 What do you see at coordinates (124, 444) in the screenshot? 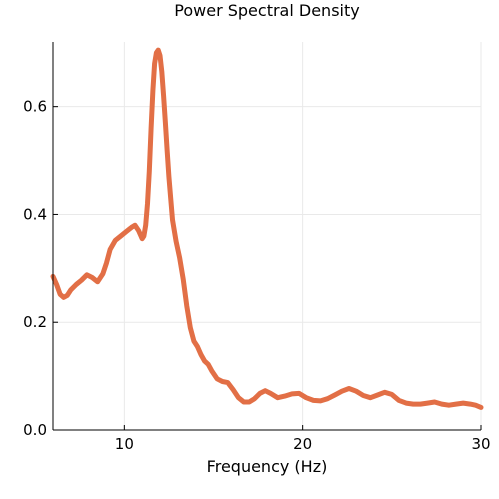
I see `x-tick-label: 10` at bounding box center [124, 444].